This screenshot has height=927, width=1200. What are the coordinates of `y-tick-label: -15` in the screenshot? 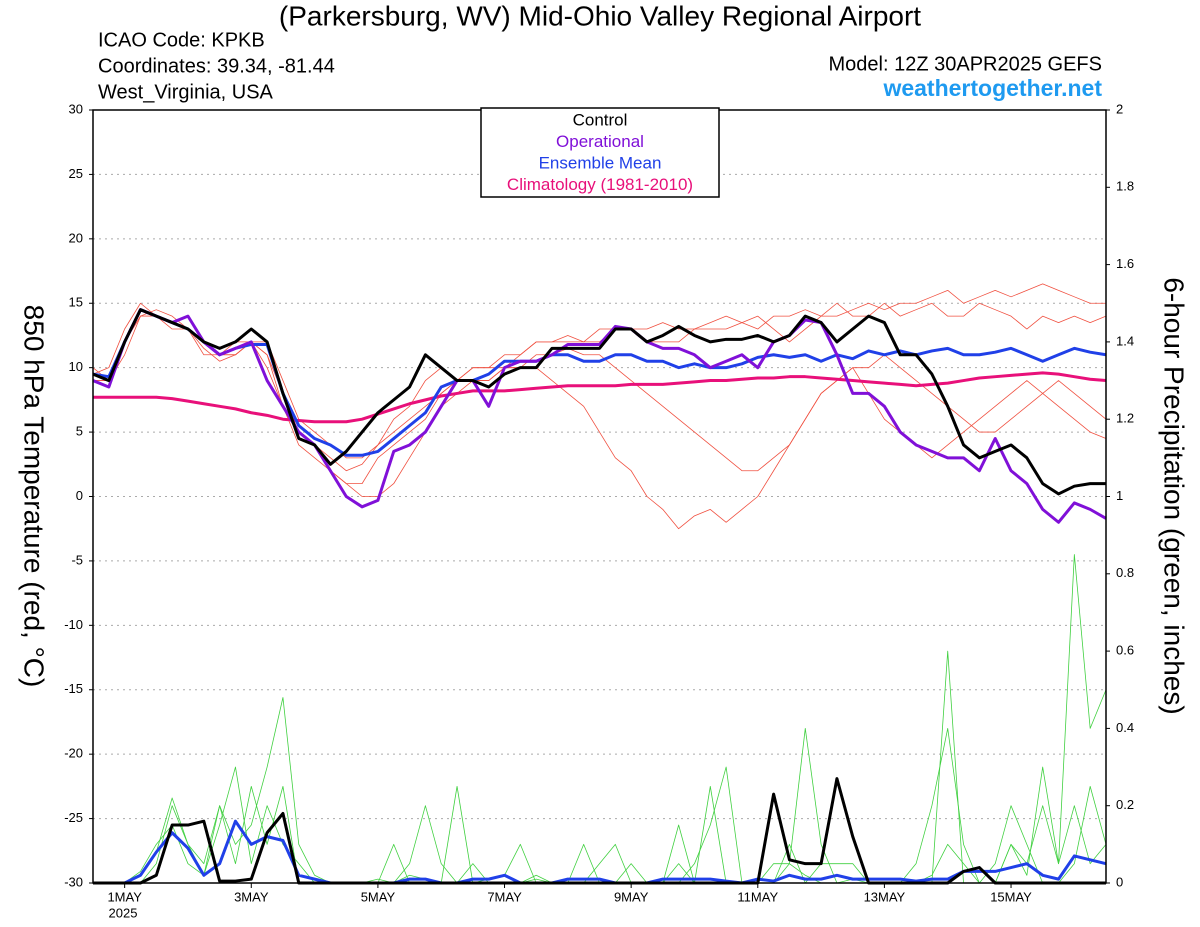 It's located at (73, 688).